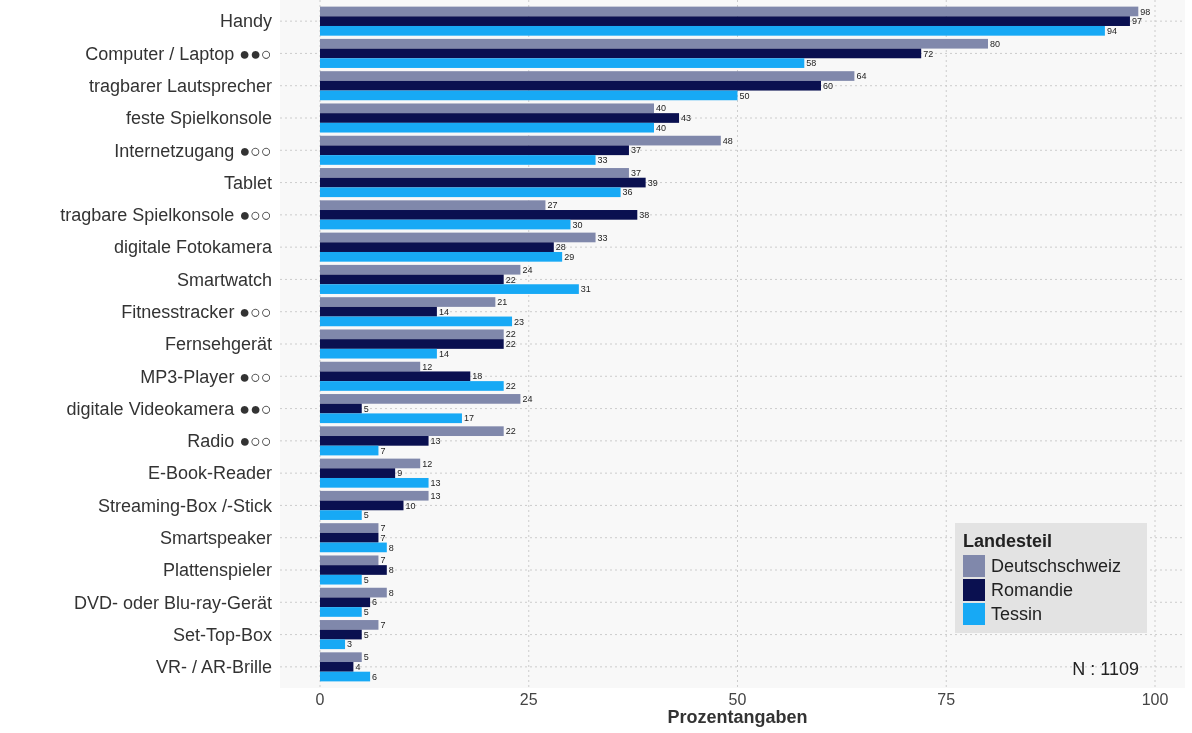 This screenshot has height=733, width=1192. What do you see at coordinates (861, 76) in the screenshot?
I see `data-label: 64` at bounding box center [861, 76].